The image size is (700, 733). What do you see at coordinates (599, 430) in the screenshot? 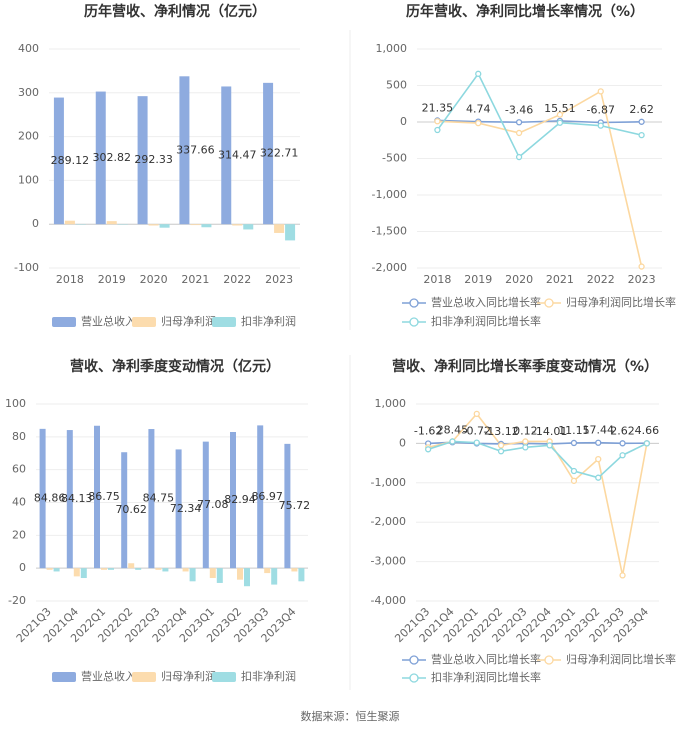
I see `data-label: 17.44` at bounding box center [599, 430].